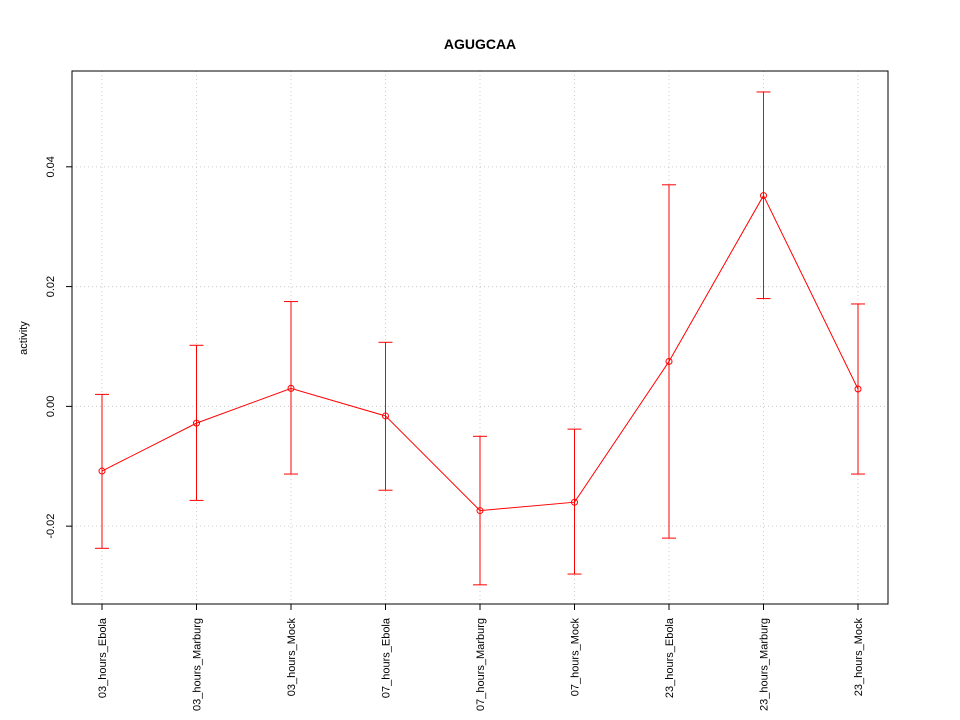 The image size is (960, 720). What do you see at coordinates (103, 657) in the screenshot?
I see `x-tick-label: 03_hours_Ebola` at bounding box center [103, 657].